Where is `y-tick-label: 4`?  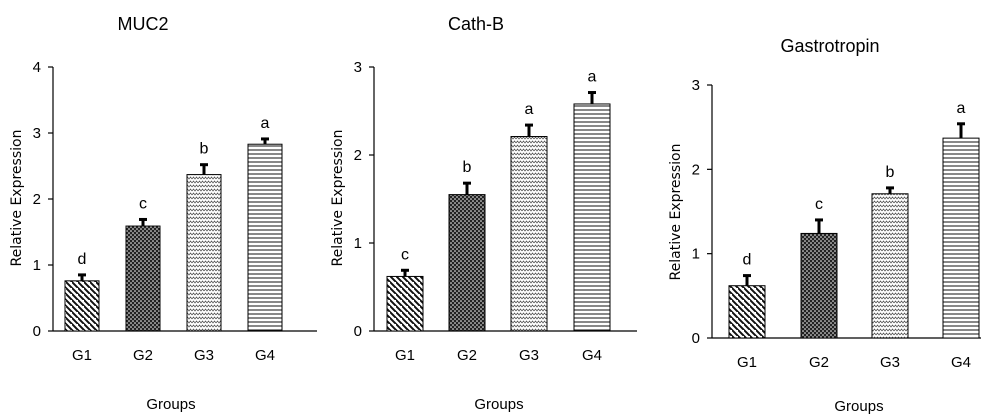
y-tick-label: 4 is located at coordinates (37, 67).